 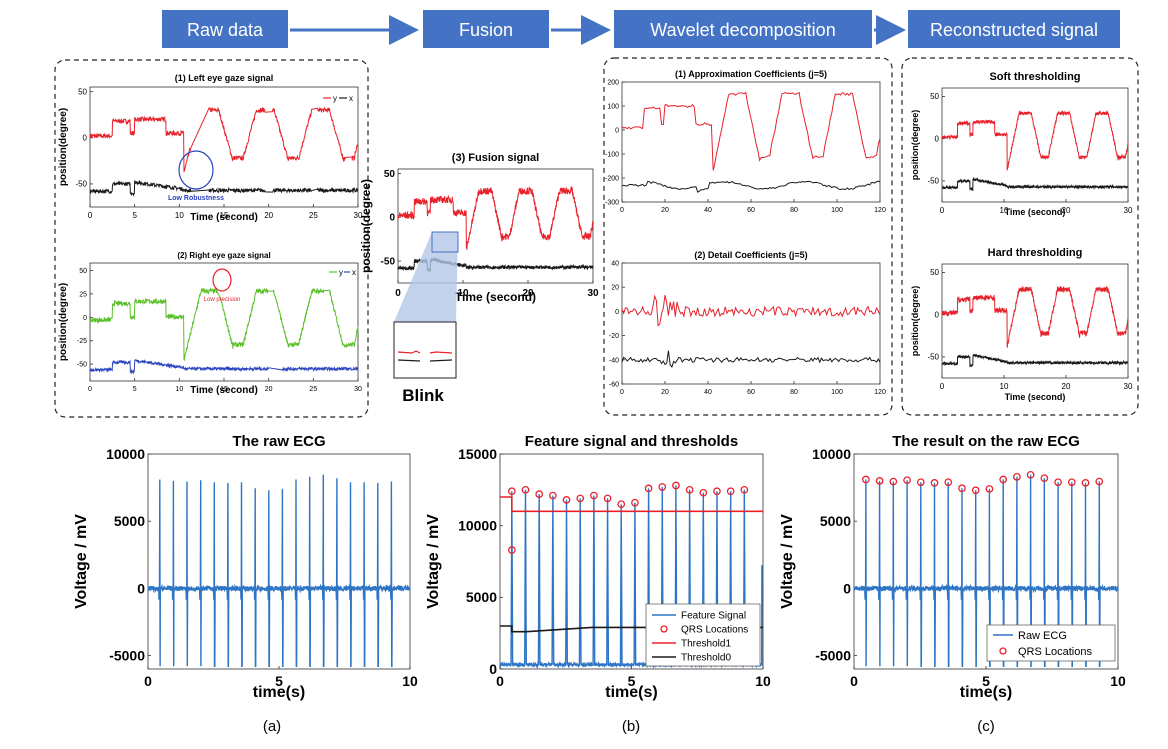 I want to click on chart-title: (3) Fusion signal, so click(x=495, y=158).